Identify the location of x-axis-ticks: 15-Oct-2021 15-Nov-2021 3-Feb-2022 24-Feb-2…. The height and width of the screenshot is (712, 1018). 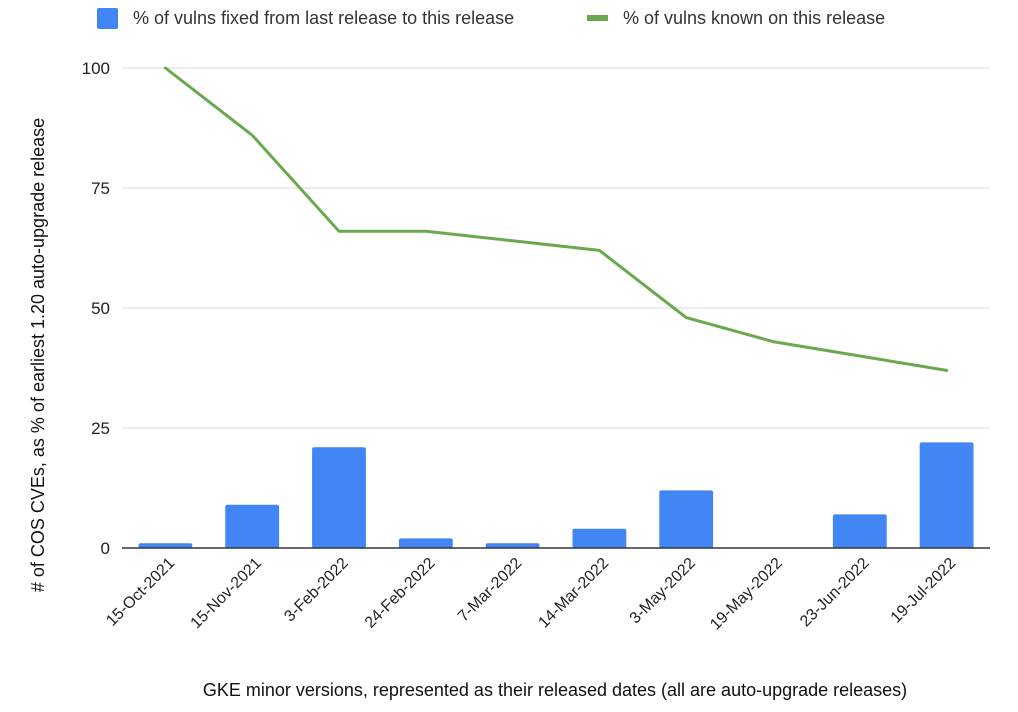
(531, 594).